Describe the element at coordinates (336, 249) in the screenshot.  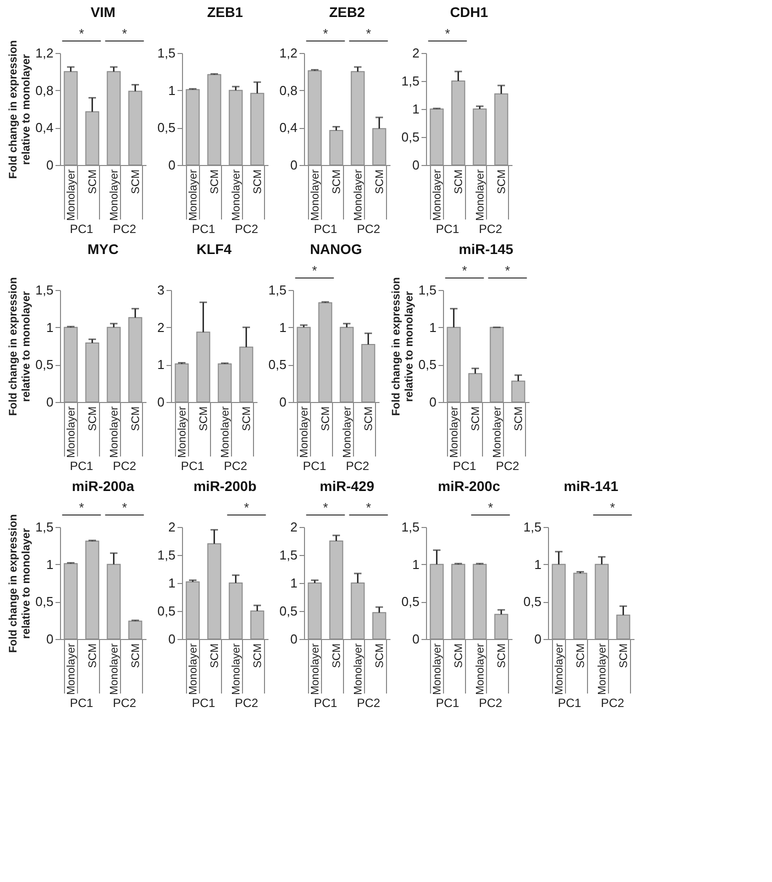
I see `chart-title: NANOG` at that location.